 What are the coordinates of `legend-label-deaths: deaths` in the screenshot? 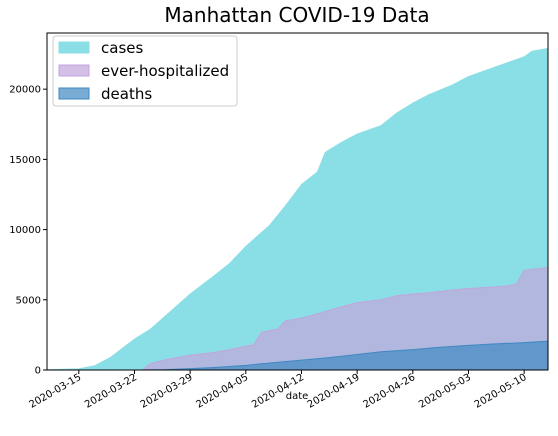 It's located at (126, 94).